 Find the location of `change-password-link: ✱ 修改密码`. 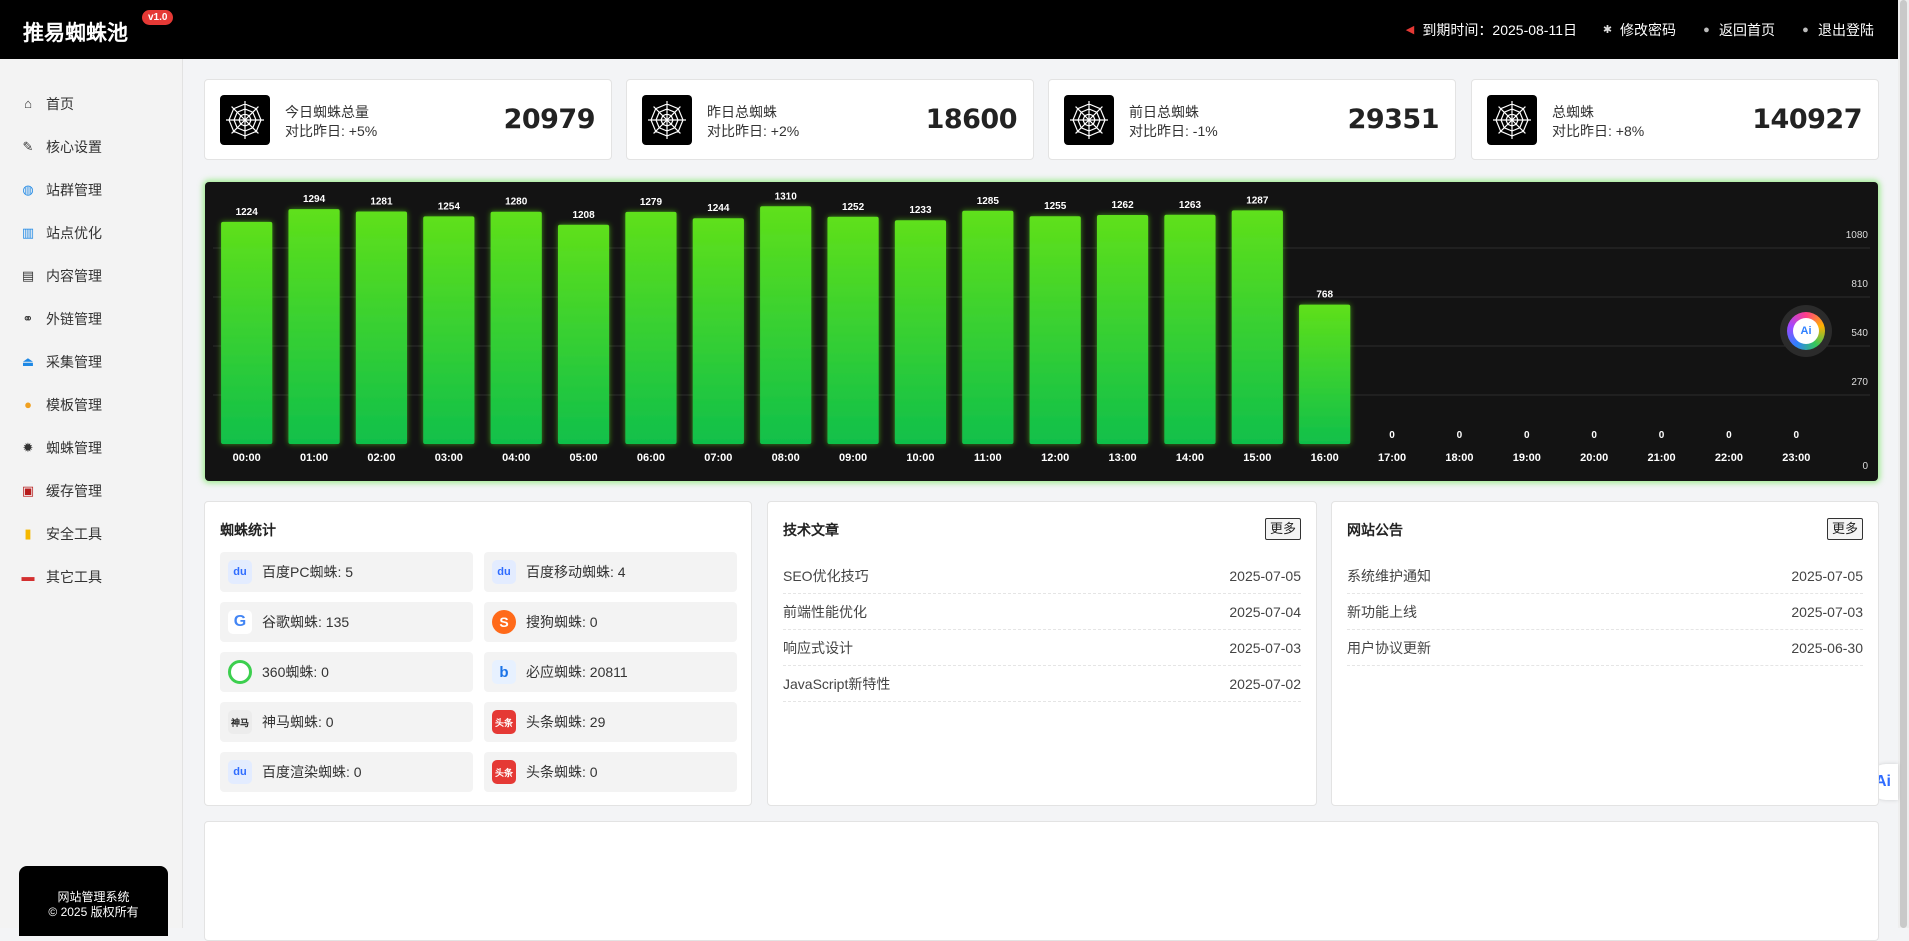

change-password-link: ✱ 修改密码 is located at coordinates (1638, 30).